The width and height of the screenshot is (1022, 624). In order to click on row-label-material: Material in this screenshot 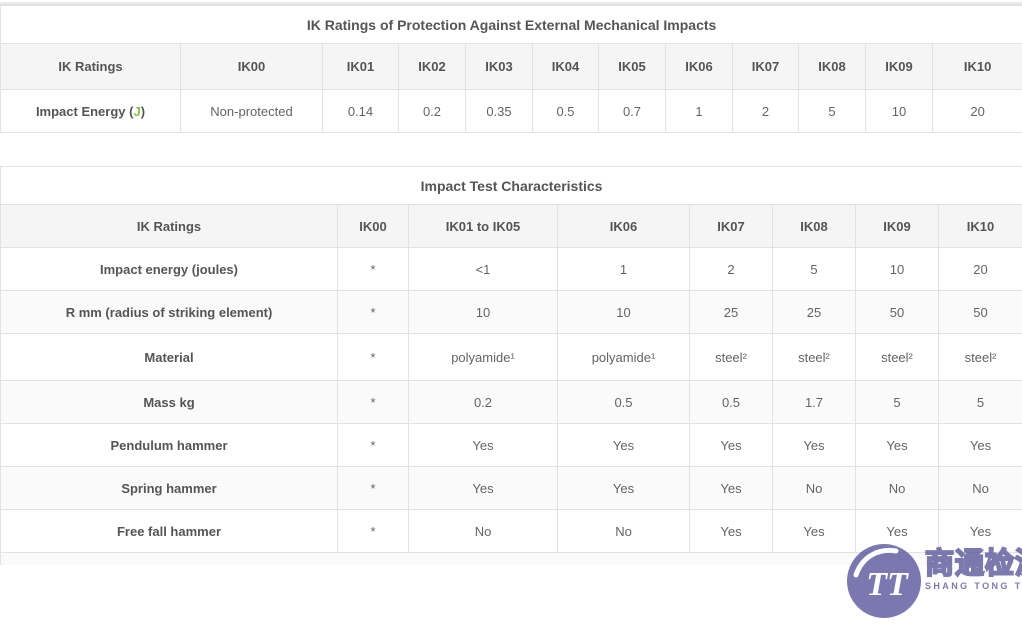, I will do `click(169, 357)`.